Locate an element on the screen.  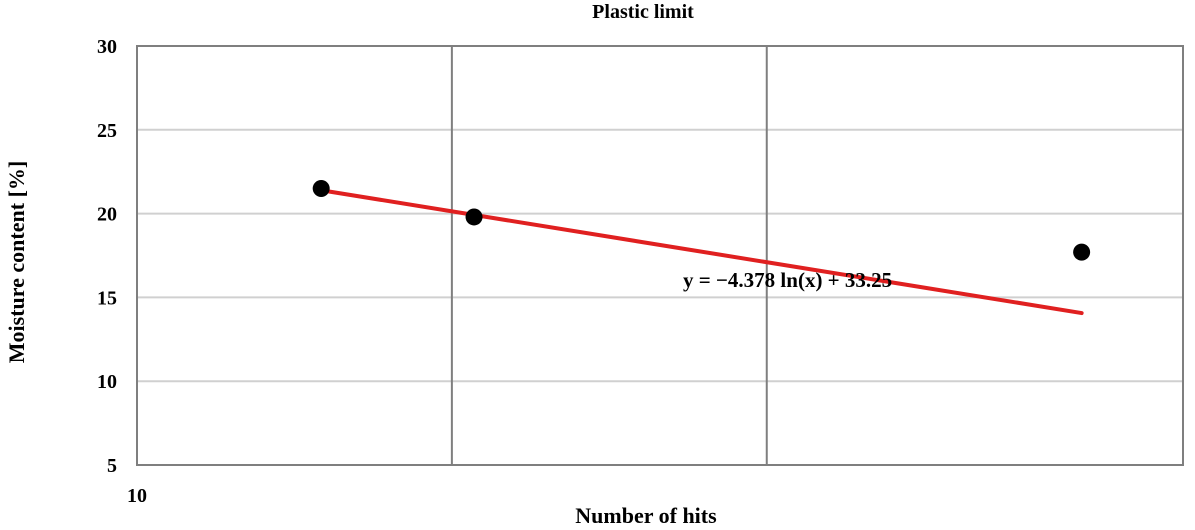
y-tick-label: 20 is located at coordinates (107, 215).